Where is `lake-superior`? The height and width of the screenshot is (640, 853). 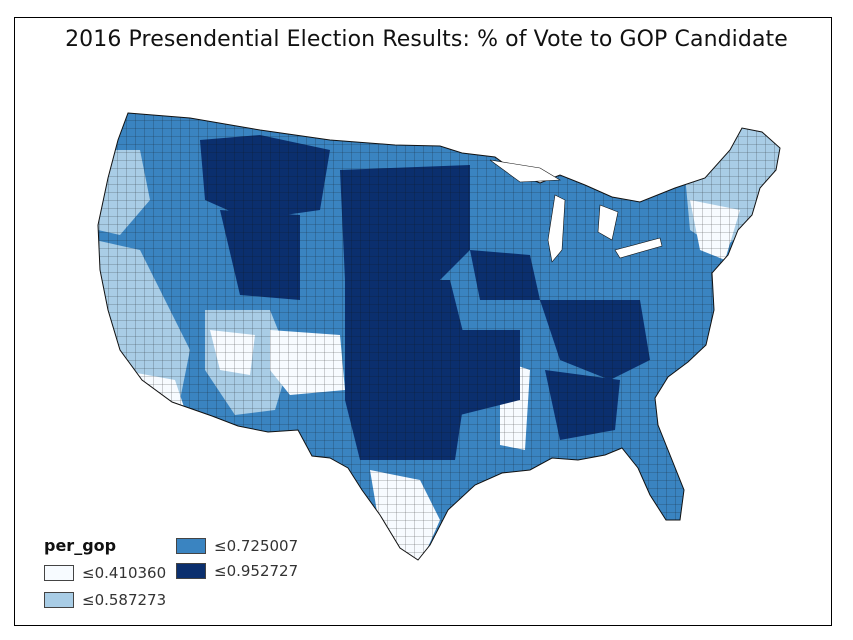
lake-superior is located at coordinates (525, 171).